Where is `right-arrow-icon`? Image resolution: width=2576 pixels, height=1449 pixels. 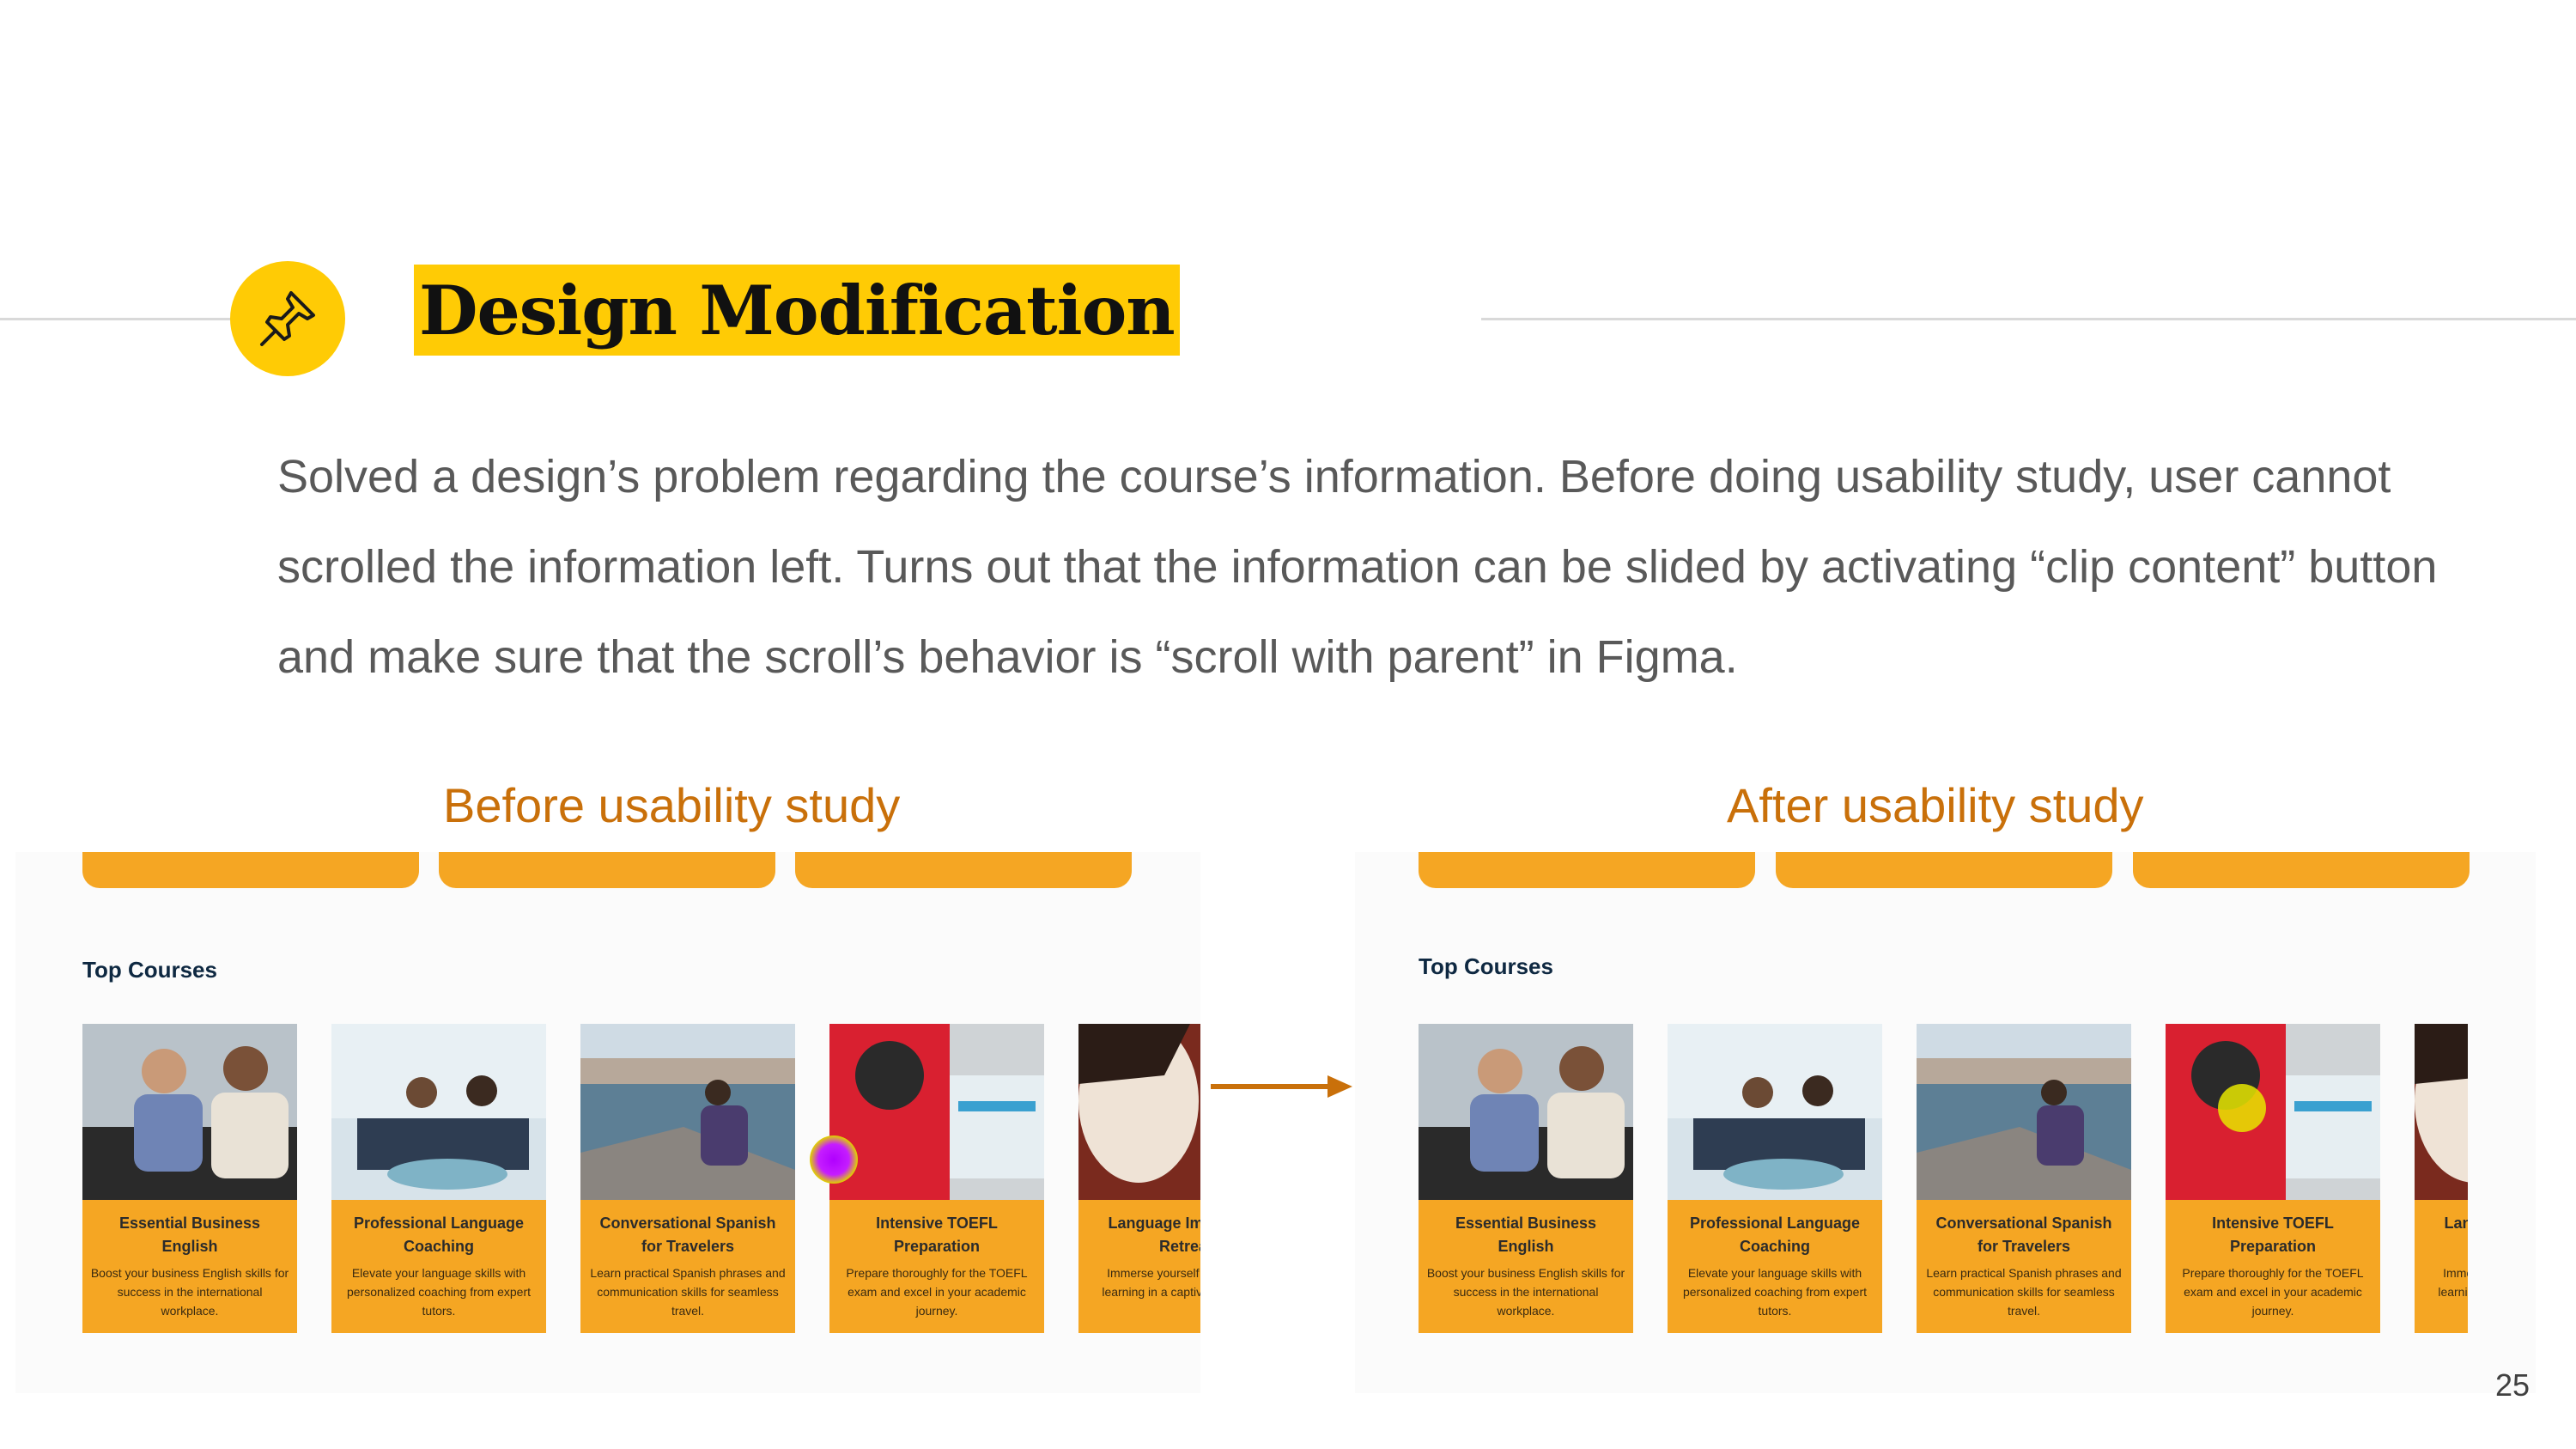 right-arrow-icon is located at coordinates (1281, 1086).